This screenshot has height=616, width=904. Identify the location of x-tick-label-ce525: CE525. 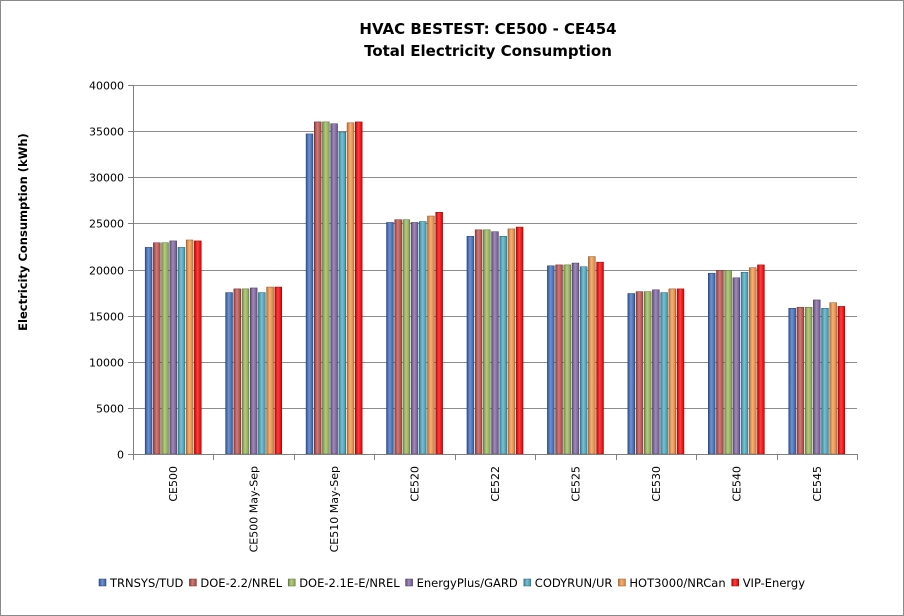
(575, 484).